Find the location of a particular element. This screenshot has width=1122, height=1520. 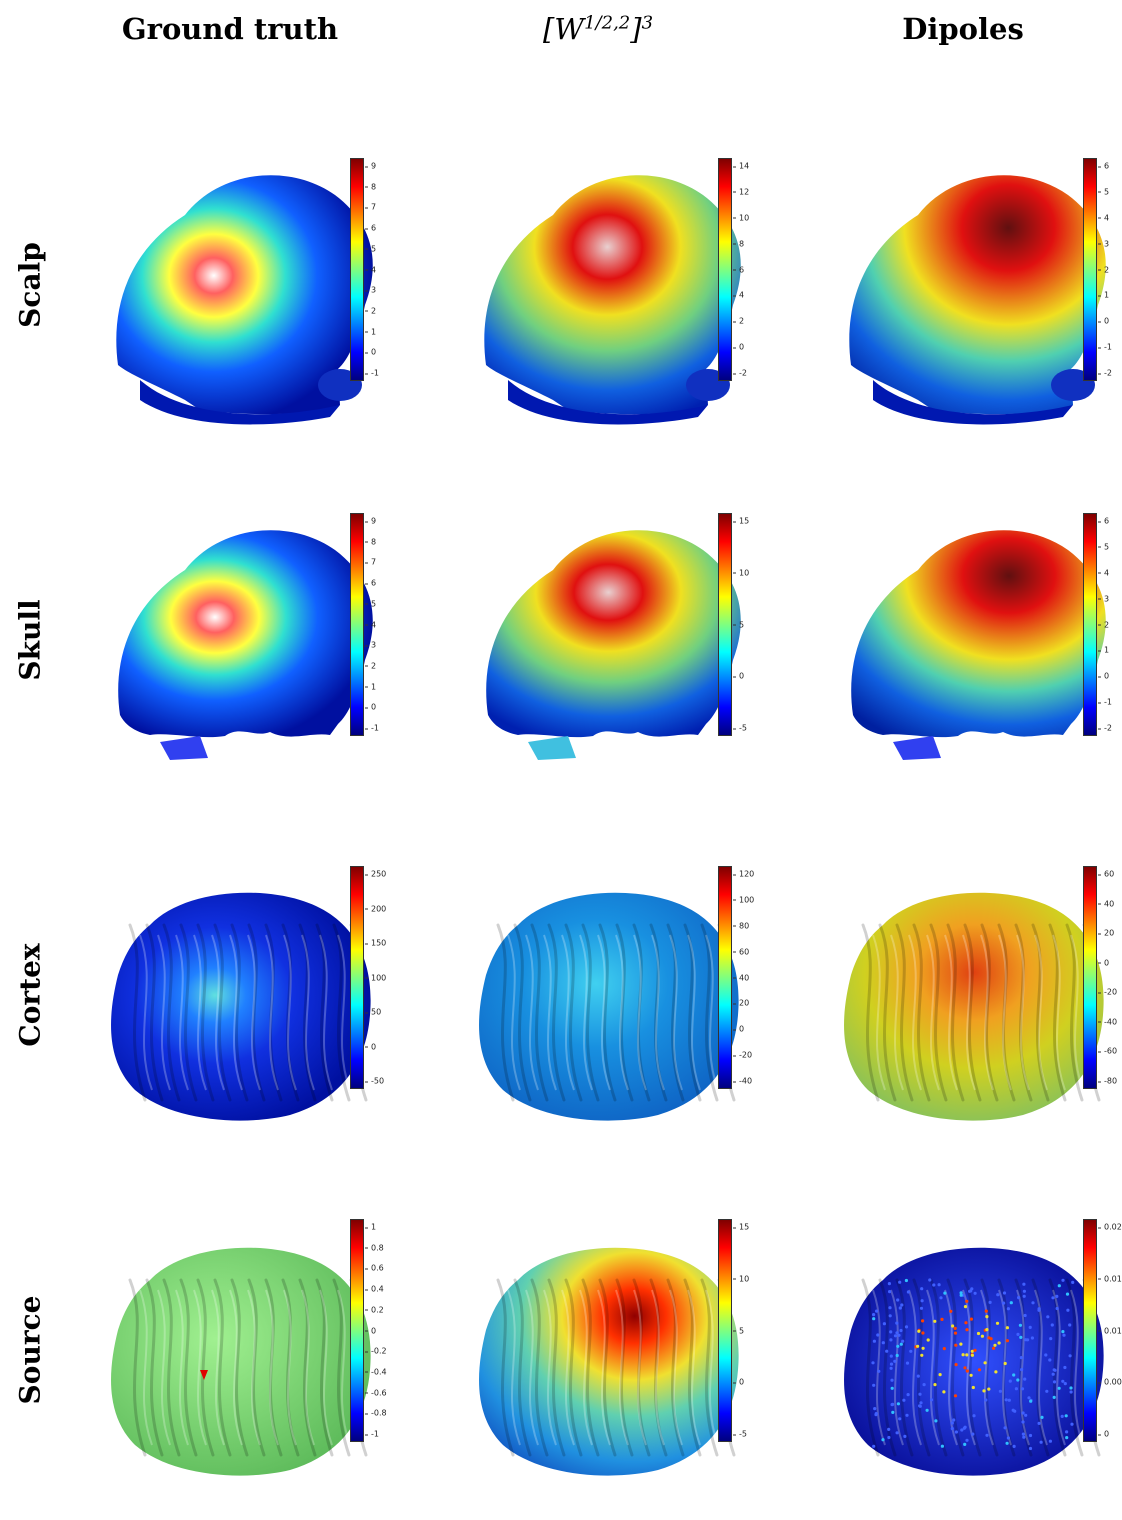

colorbar-tick: 0.6 is located at coordinates (374, 1268).